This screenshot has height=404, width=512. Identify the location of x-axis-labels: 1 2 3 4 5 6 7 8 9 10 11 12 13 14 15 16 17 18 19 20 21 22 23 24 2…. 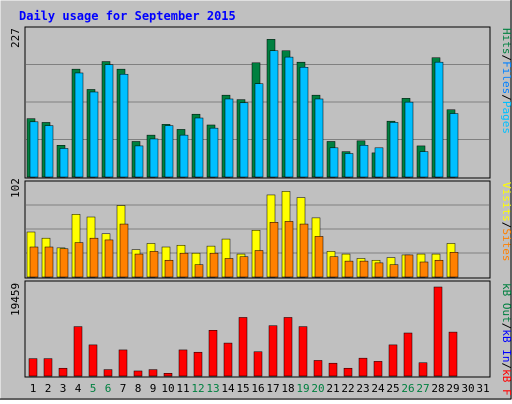
(260, 388).